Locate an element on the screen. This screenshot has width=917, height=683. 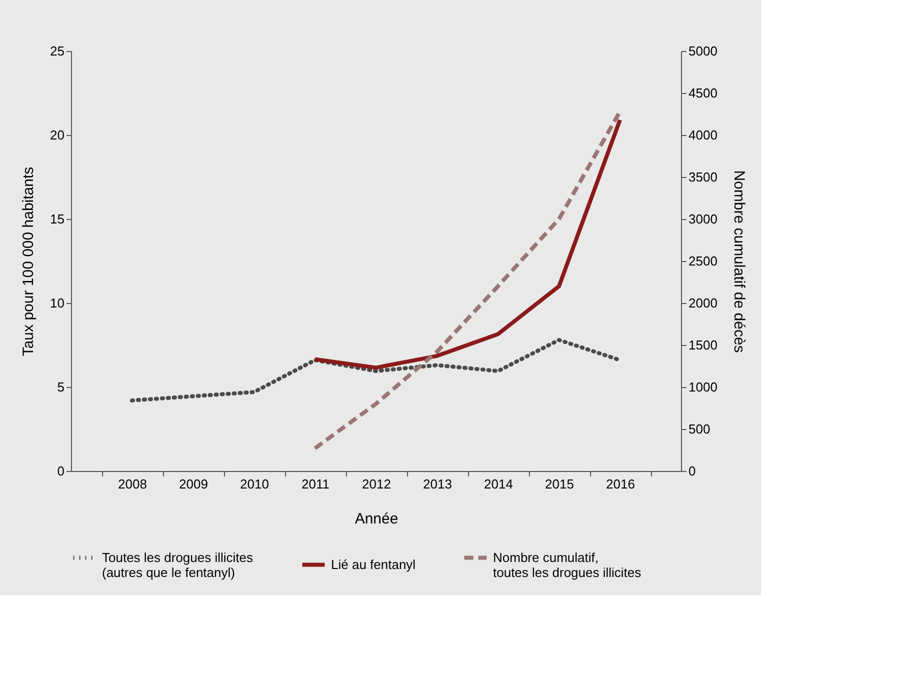
y-tick-label: 15 is located at coordinates (57, 219).